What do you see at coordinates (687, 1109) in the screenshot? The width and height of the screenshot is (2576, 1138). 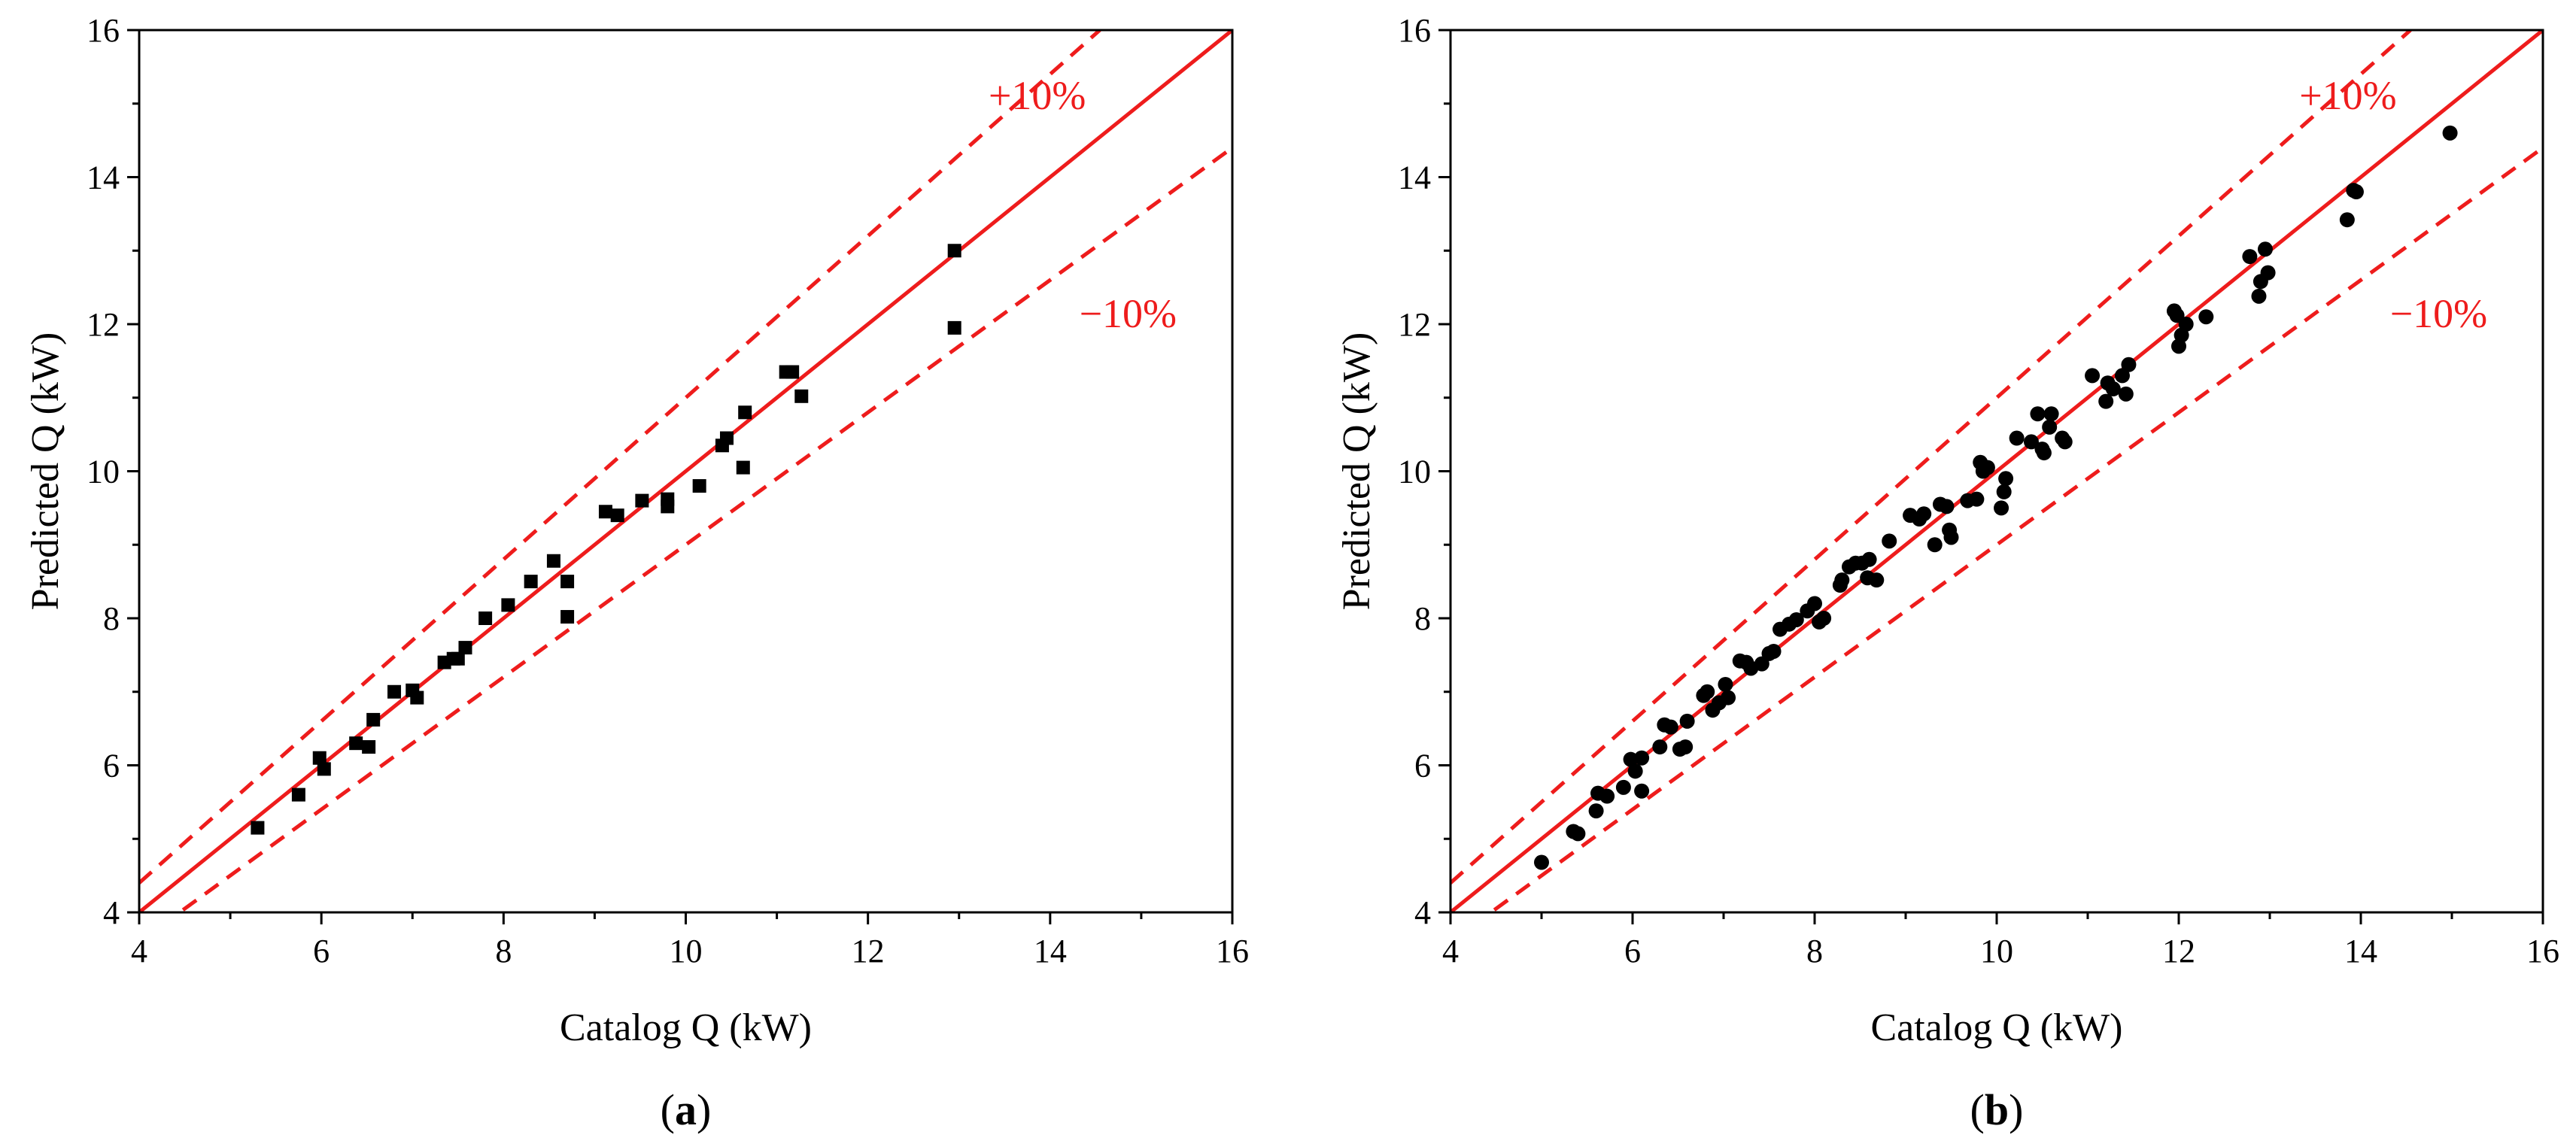 I see `panel-label-a: (a)` at bounding box center [687, 1109].